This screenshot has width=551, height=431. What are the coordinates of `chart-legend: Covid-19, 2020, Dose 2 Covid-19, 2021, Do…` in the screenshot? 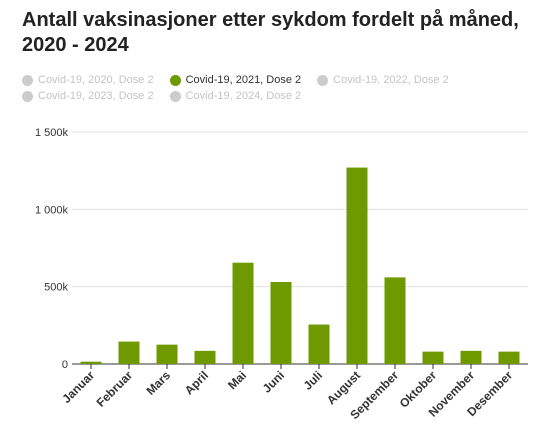 It's located at (282, 88).